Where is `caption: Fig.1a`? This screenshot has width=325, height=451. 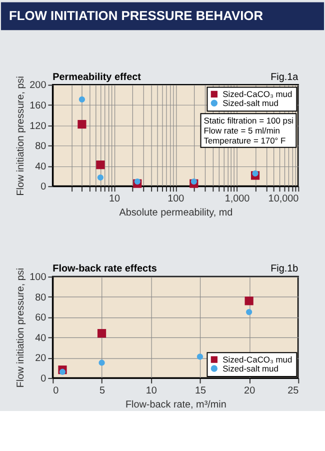 caption: Fig.1a is located at coordinates (284, 77).